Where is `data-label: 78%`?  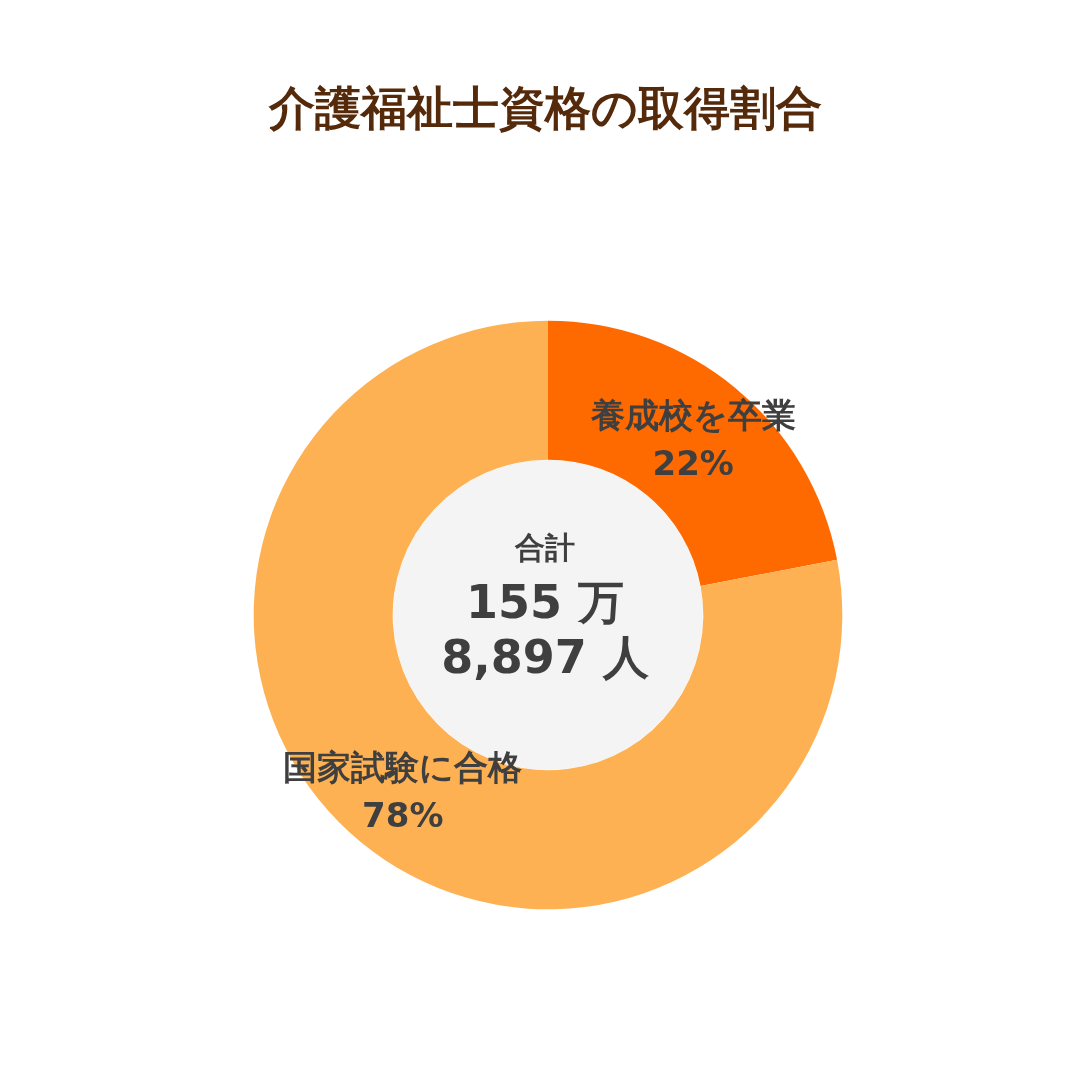 data-label: 78% is located at coordinates (403, 814).